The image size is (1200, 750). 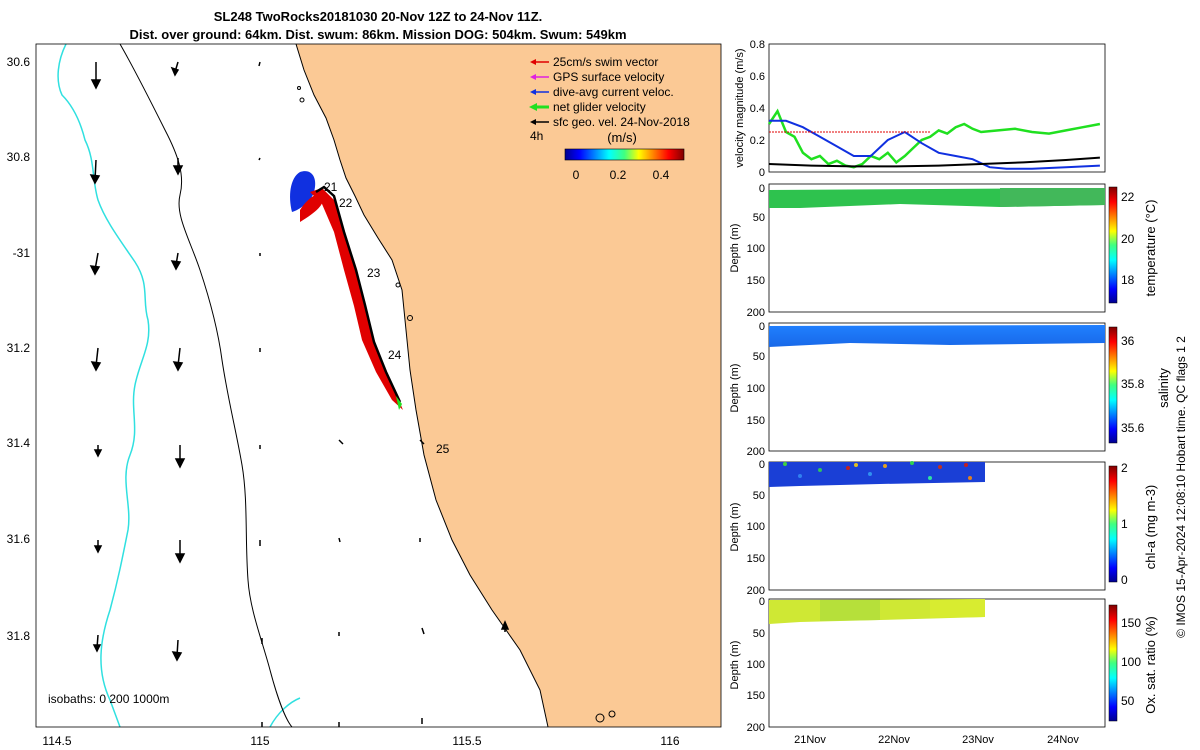 I want to click on map-y-tick: 31.2, so click(x=19, y=348).